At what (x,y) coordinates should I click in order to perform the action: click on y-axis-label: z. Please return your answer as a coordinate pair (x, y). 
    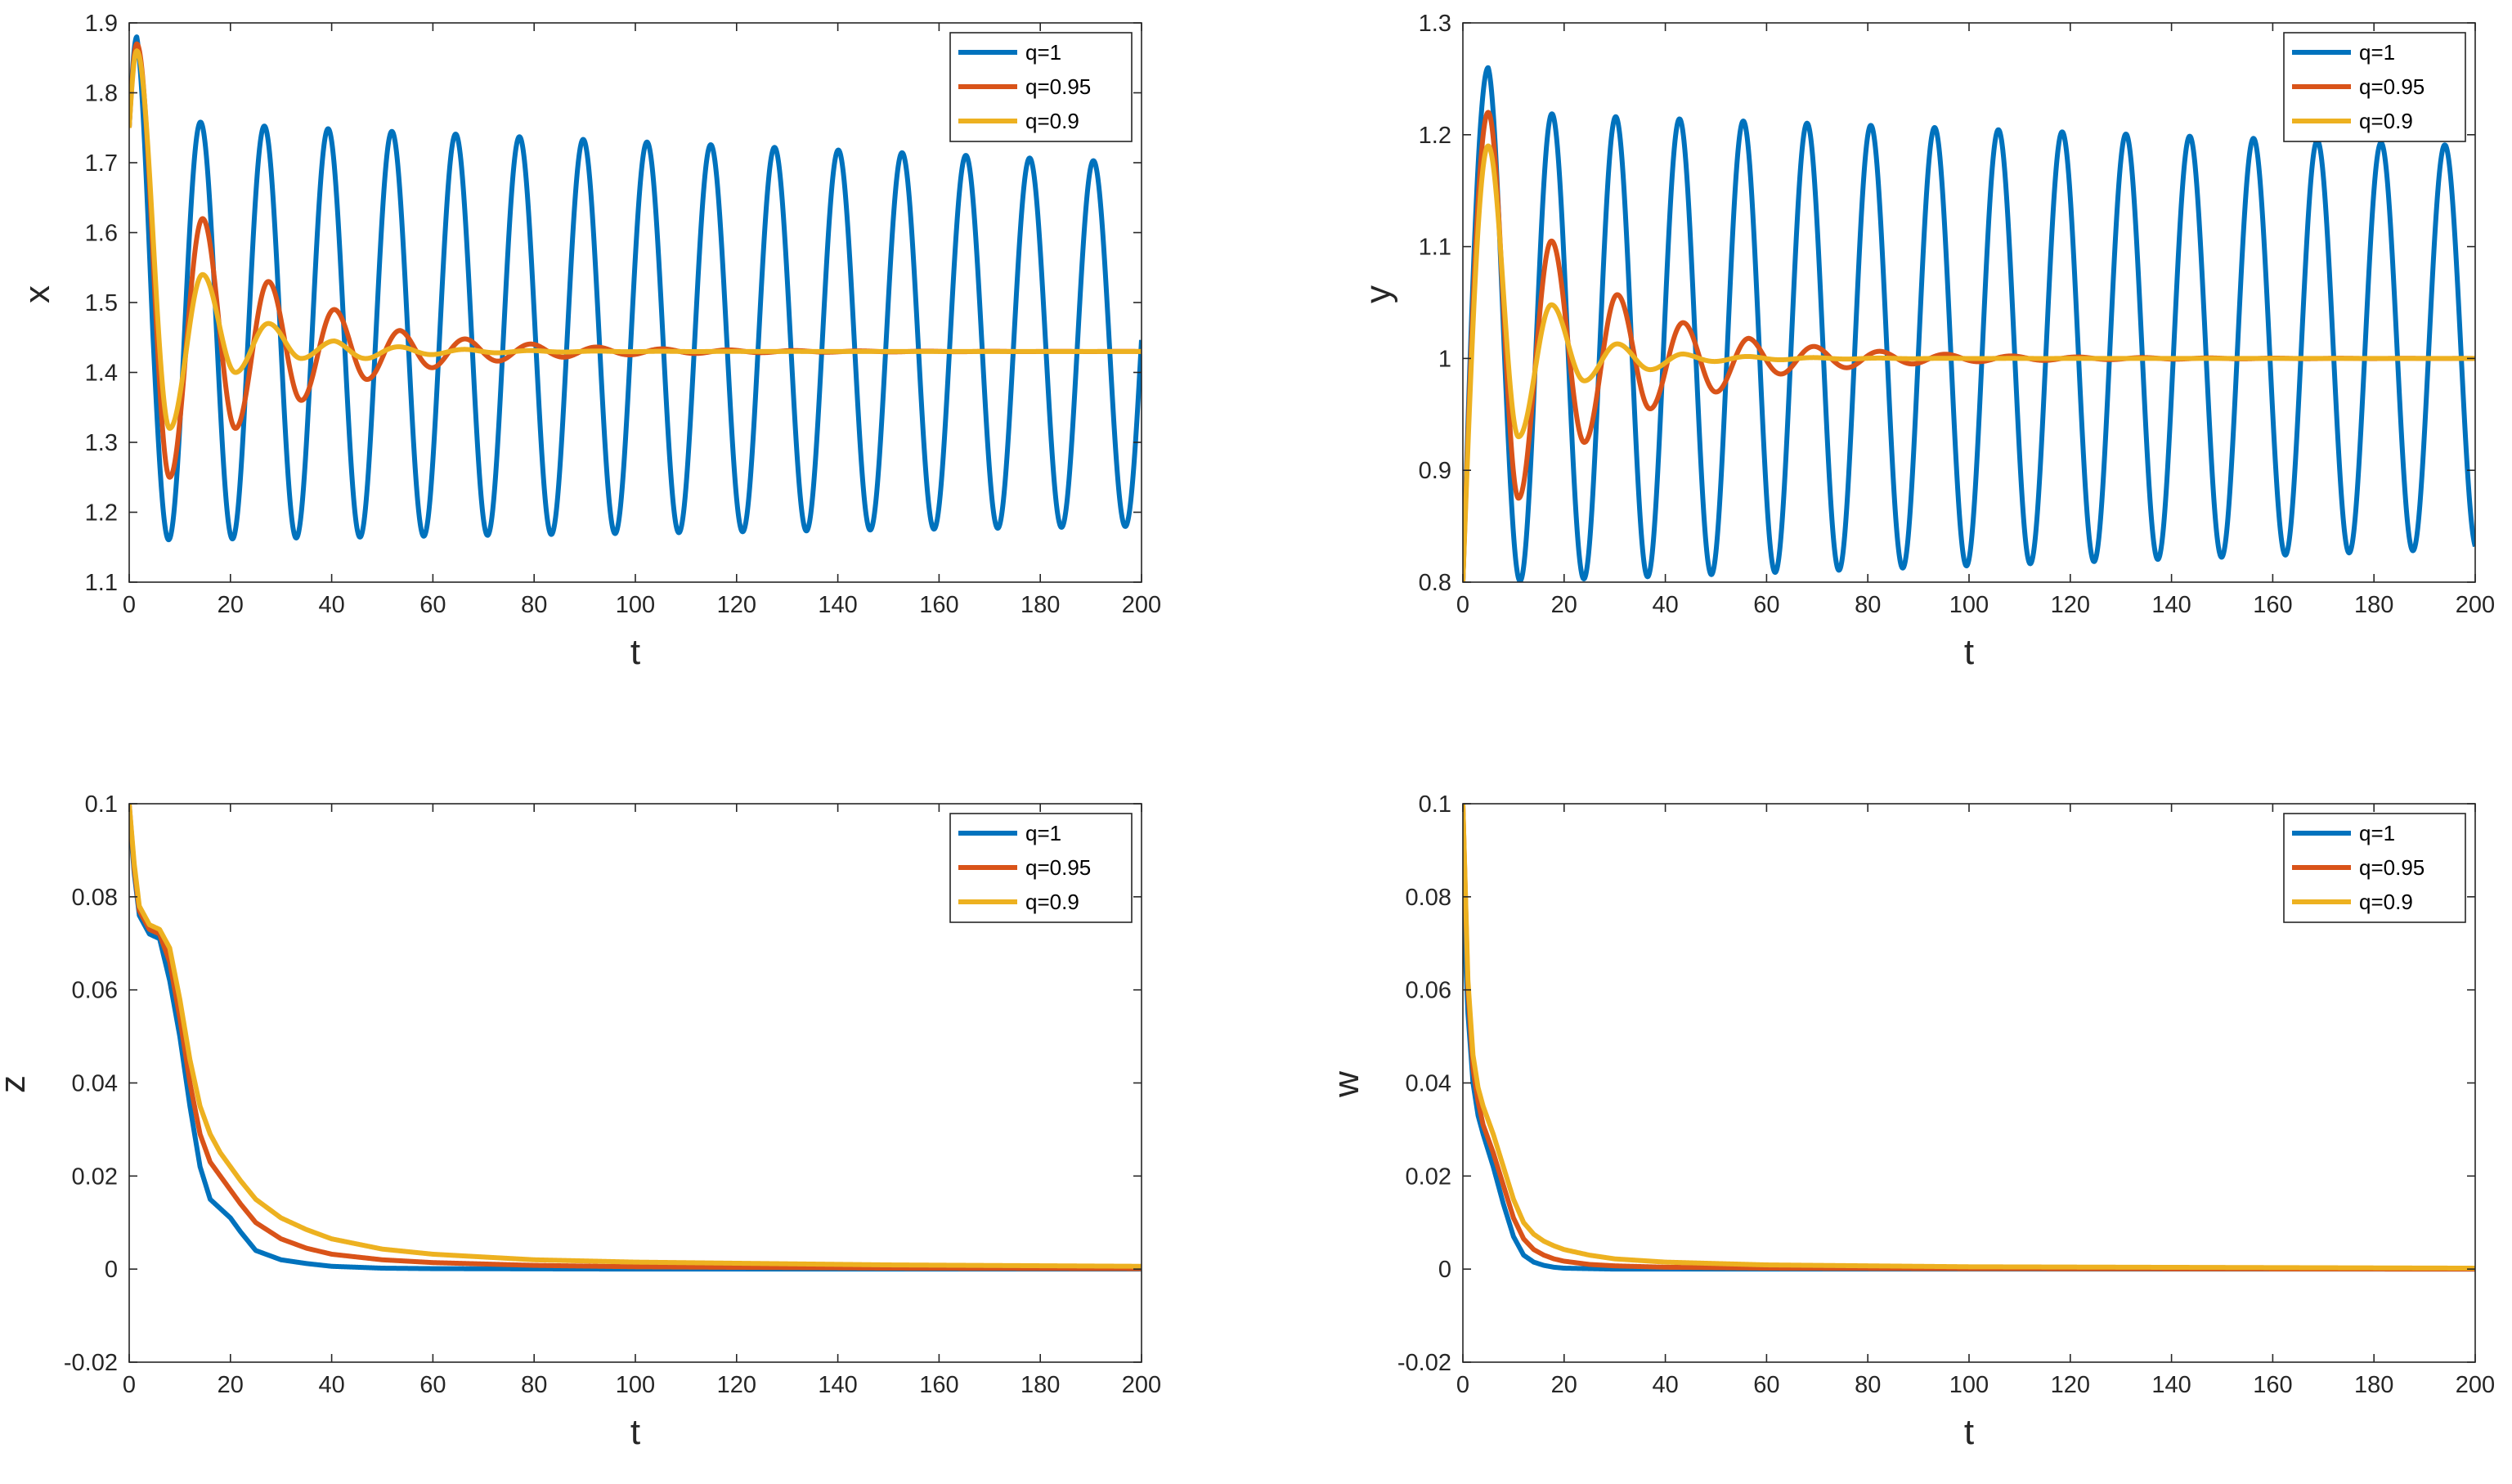
    Looking at the image, I should click on (16, 1084).